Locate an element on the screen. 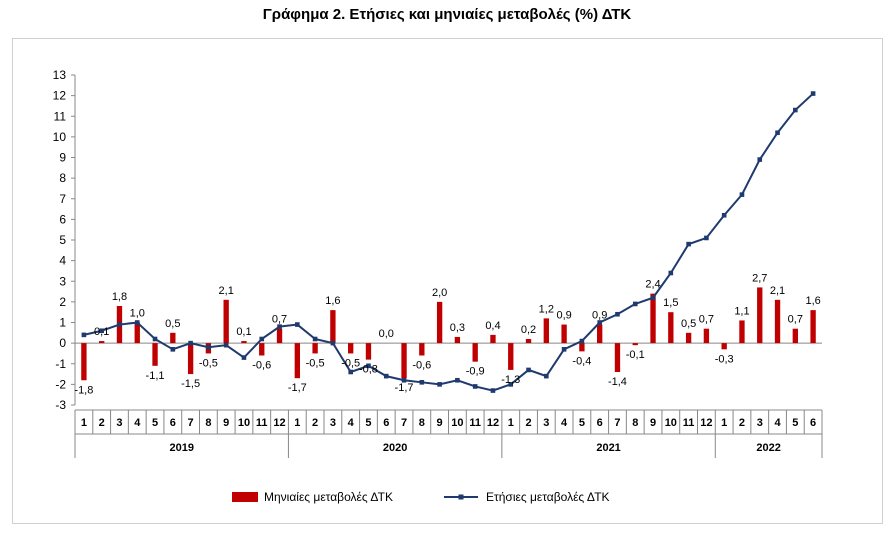 The height and width of the screenshot is (533, 894). y-tick-label: 8 is located at coordinates (62, 178).